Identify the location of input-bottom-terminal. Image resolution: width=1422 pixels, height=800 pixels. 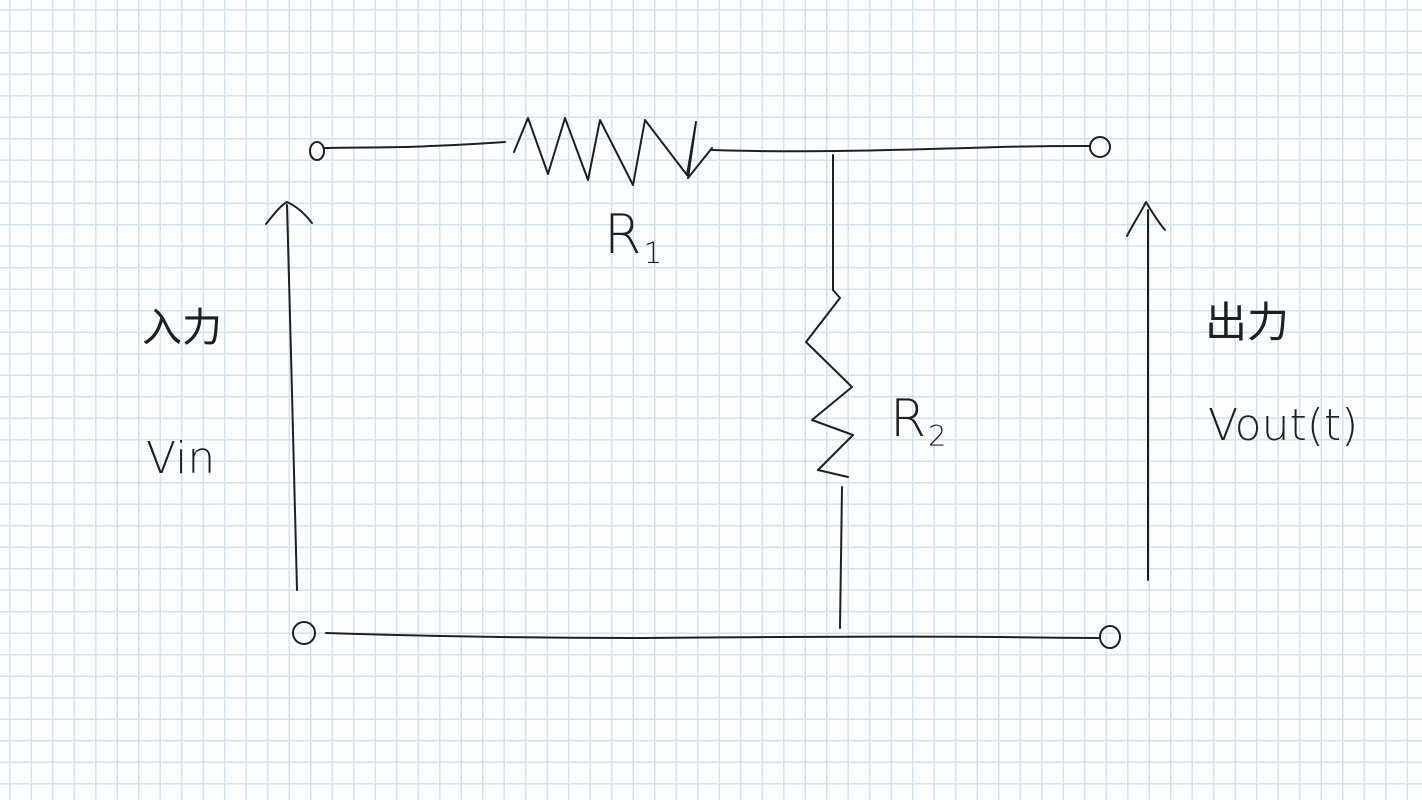
(304, 633).